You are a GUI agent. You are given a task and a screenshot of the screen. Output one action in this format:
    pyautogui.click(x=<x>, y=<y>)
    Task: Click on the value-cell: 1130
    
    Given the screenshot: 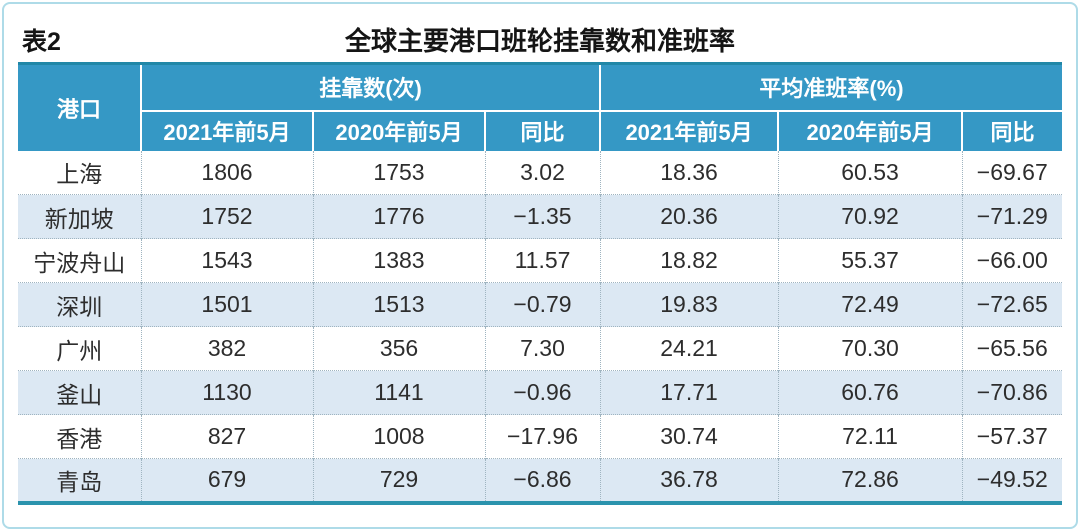 What is the action you would take?
    pyautogui.click(x=226, y=392)
    